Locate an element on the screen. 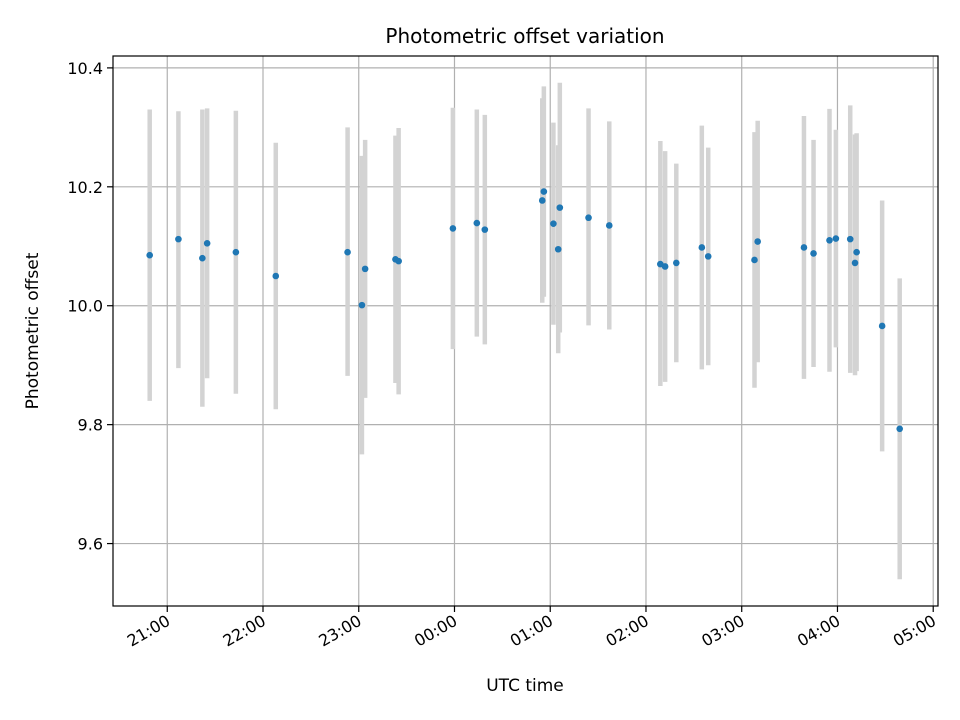 The height and width of the screenshot is (720, 960). y-tick-label: 10.4 is located at coordinates (85, 68).